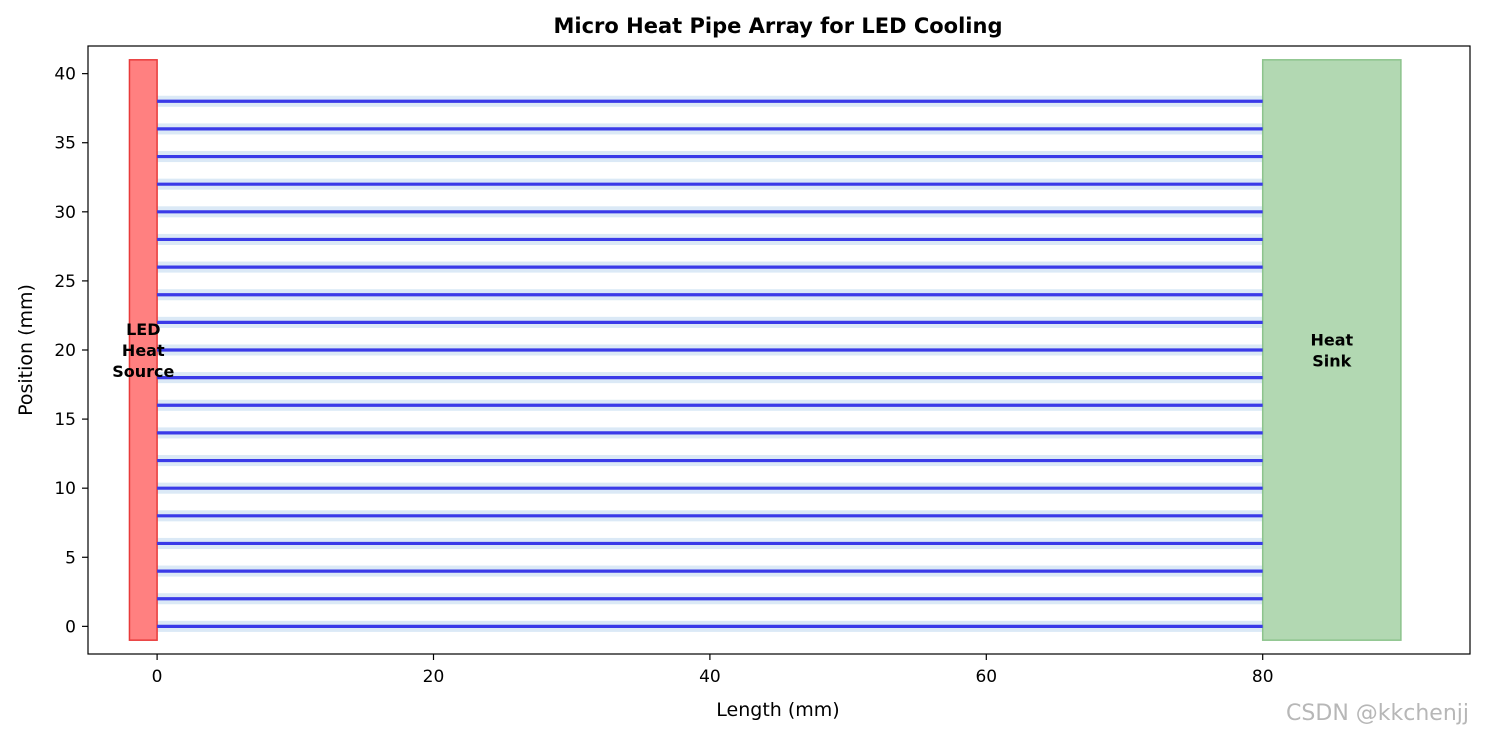  Describe the element at coordinates (143, 371) in the screenshot. I see `led-heat-source-label-line-2: Source` at that location.